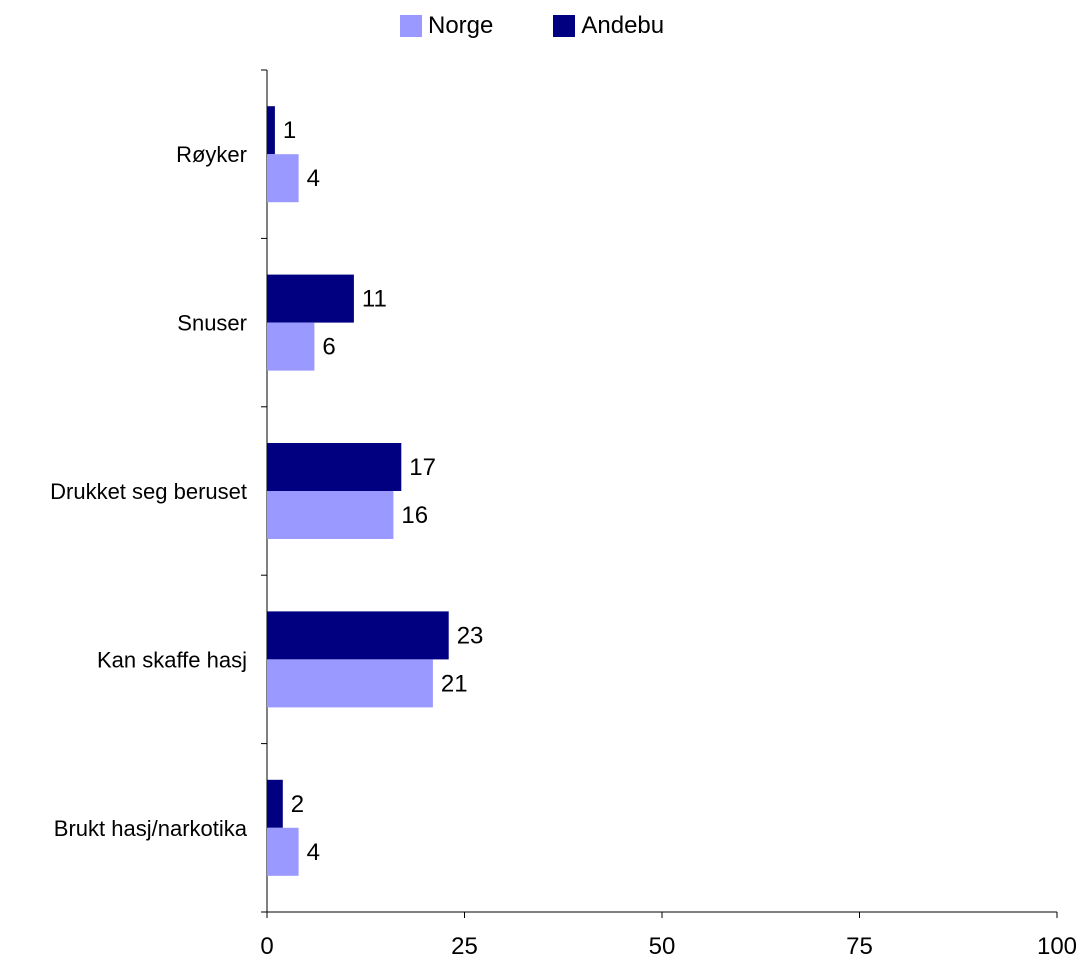  I want to click on category-label: Røyker, so click(211, 154).